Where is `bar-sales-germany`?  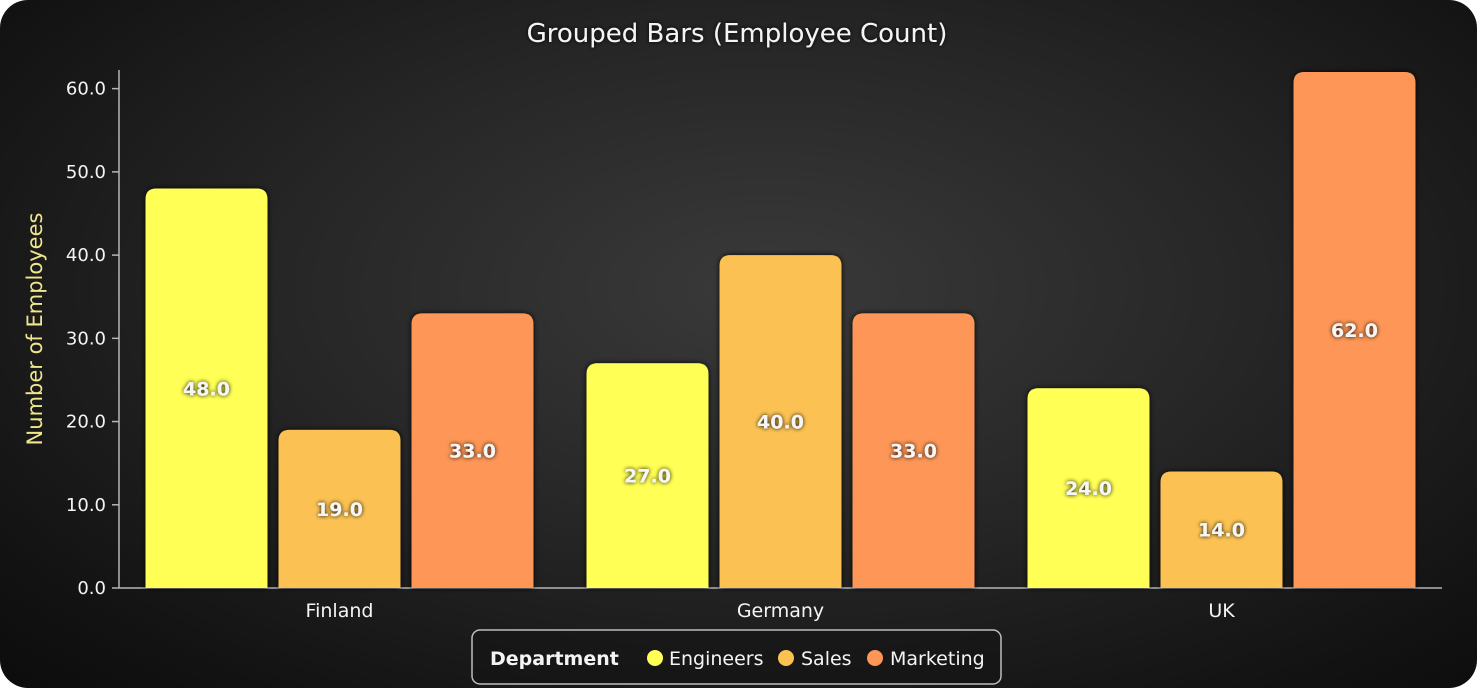
bar-sales-germany is located at coordinates (780, 421).